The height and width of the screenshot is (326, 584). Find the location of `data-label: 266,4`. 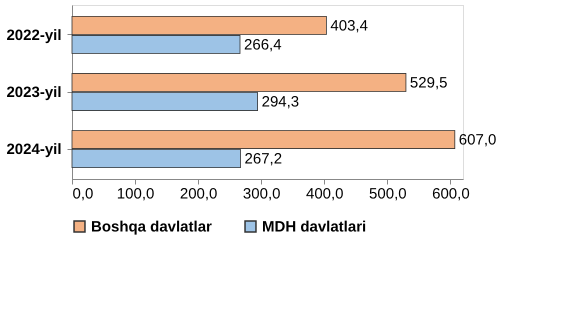

data-label: 266,4 is located at coordinates (263, 45).